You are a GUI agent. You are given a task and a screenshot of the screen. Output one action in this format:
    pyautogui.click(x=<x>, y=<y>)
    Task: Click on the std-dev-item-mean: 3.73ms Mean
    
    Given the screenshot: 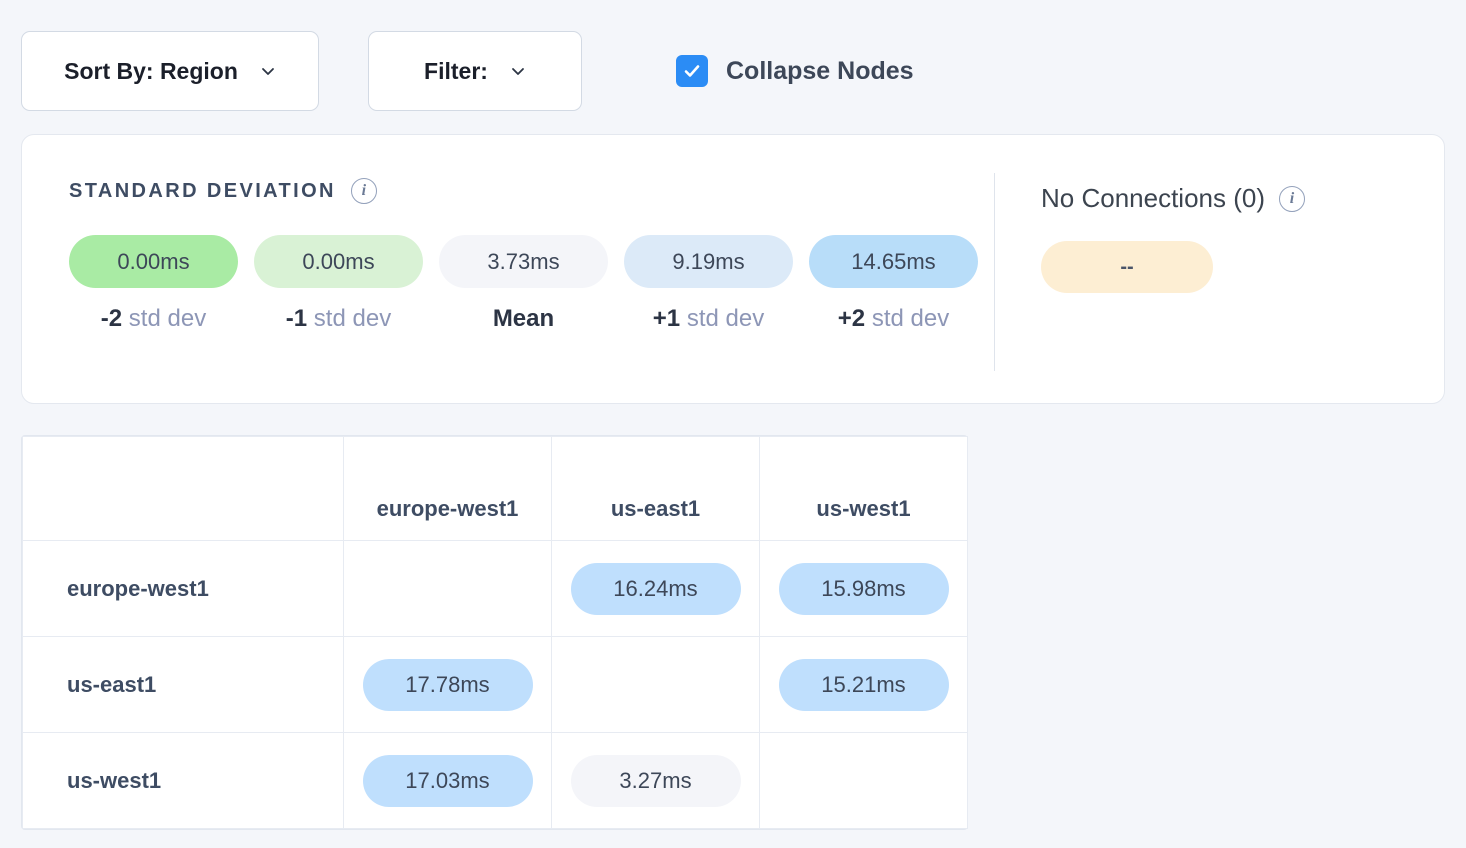 What is the action you would take?
    pyautogui.click(x=523, y=284)
    